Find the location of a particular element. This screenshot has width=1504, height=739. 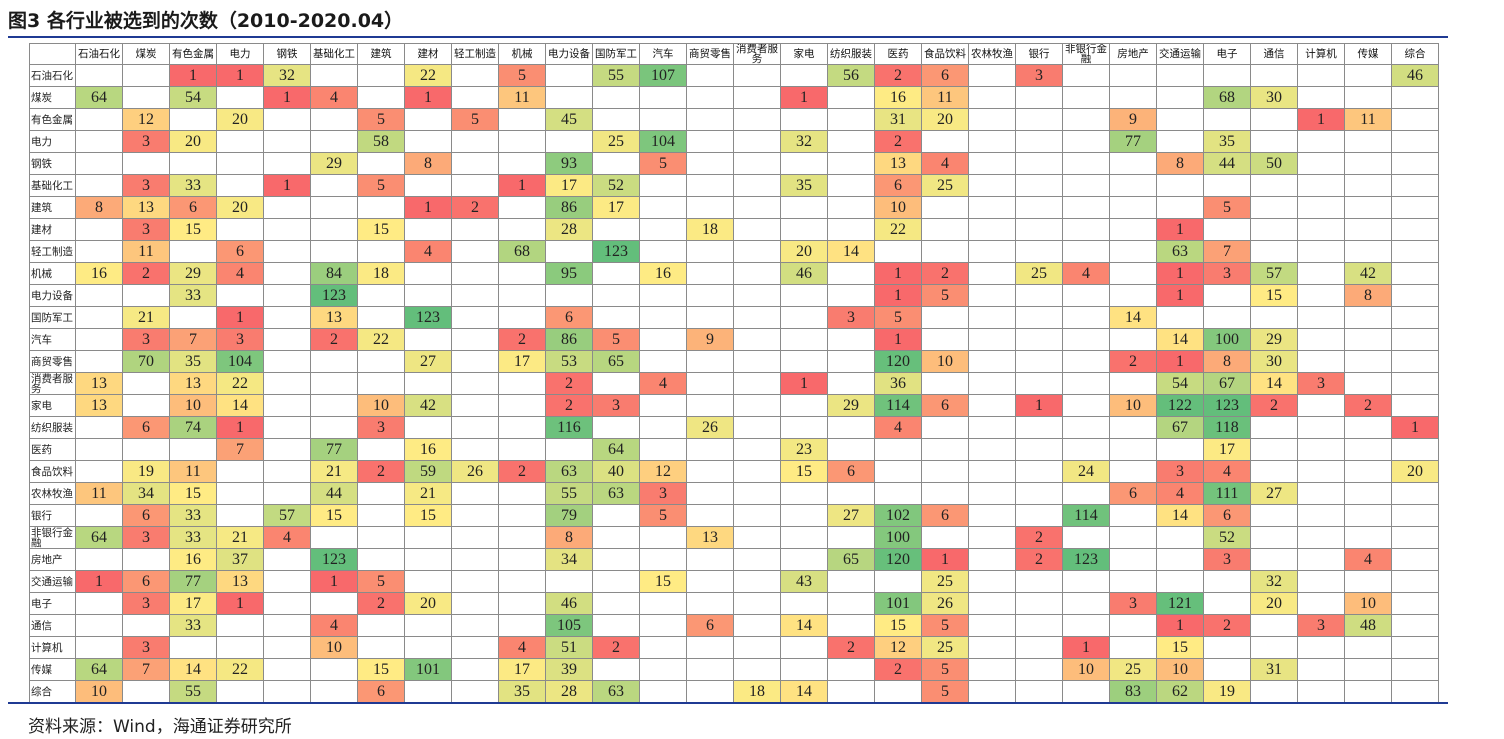

table-row: 计算机 3 10 4 51 2 2 12 25 1 15 is located at coordinates (734, 647).